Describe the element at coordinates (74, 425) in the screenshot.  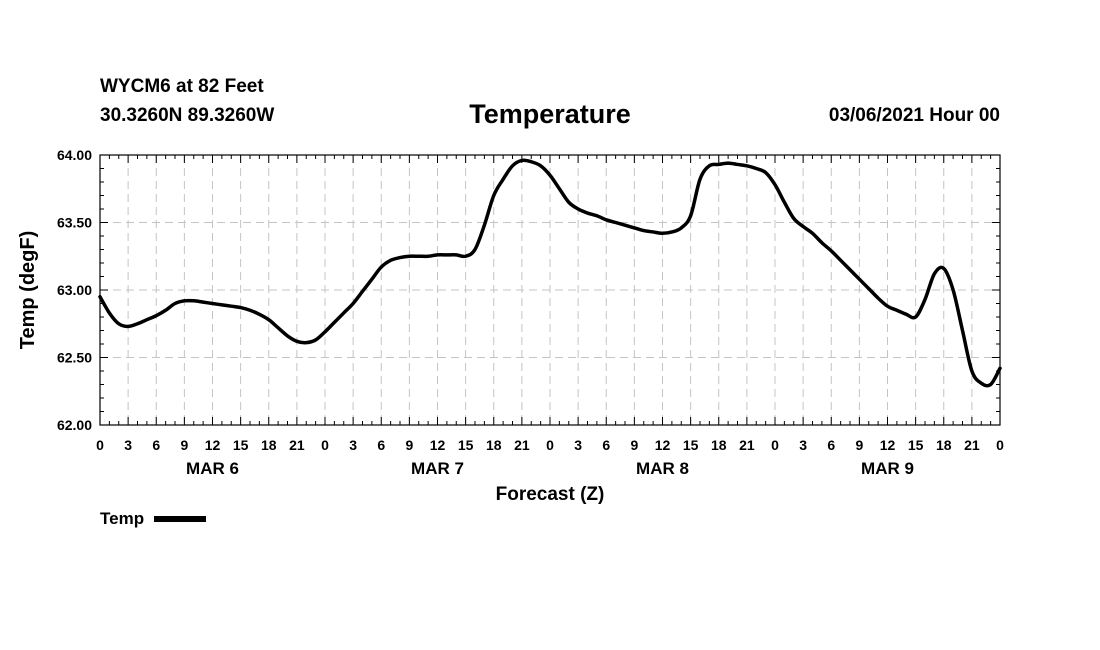
I see `y-tick-label: 62.00` at that location.